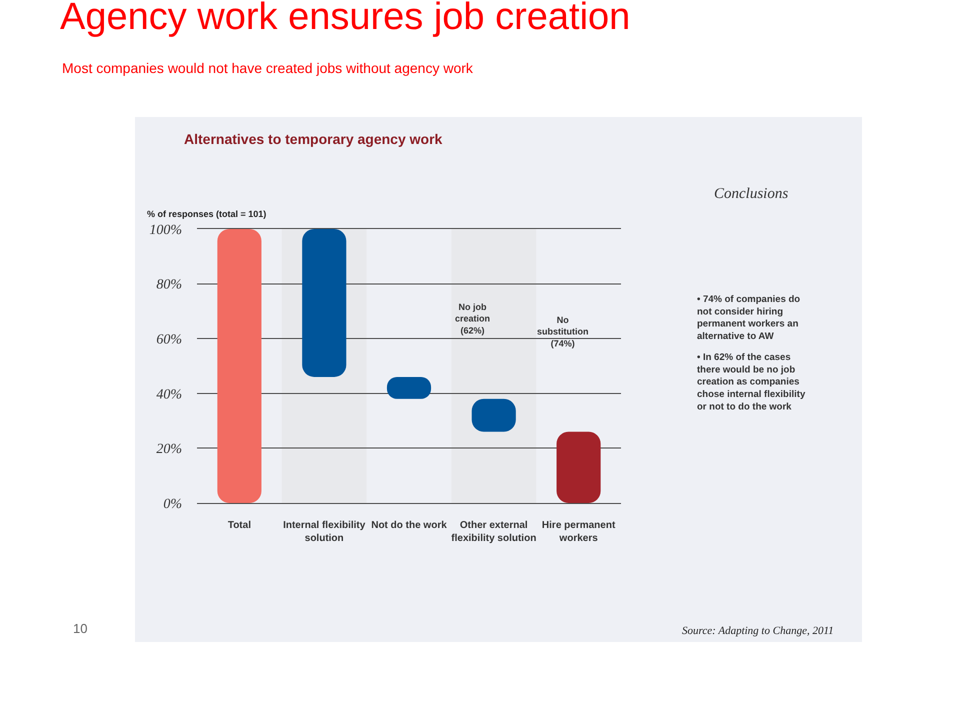  I want to click on source-note: Source: Adapting to Change, 2011, so click(758, 631).